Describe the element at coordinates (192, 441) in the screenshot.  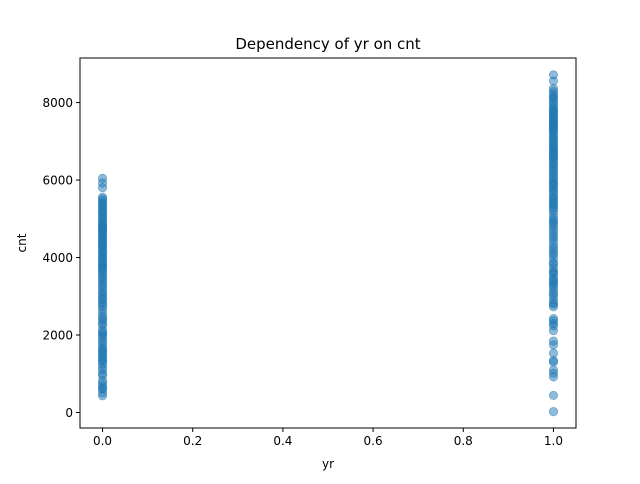
I see `x-tick-label: 0.2` at that location.